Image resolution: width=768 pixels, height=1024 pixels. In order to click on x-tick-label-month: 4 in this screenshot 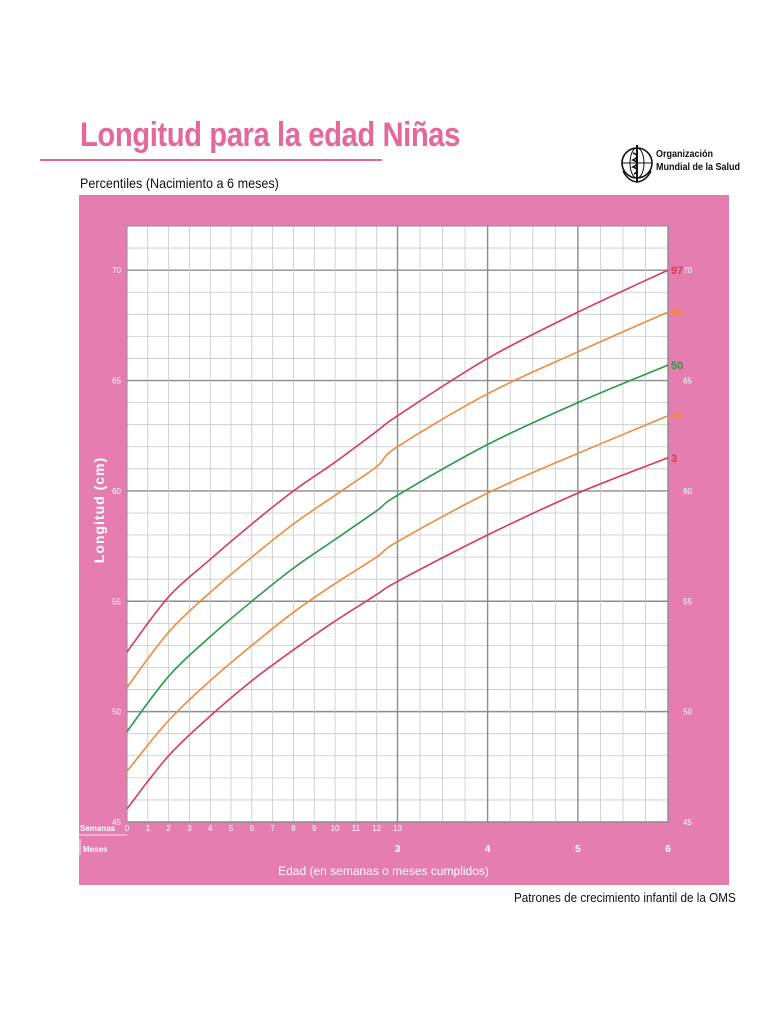, I will do `click(488, 849)`.